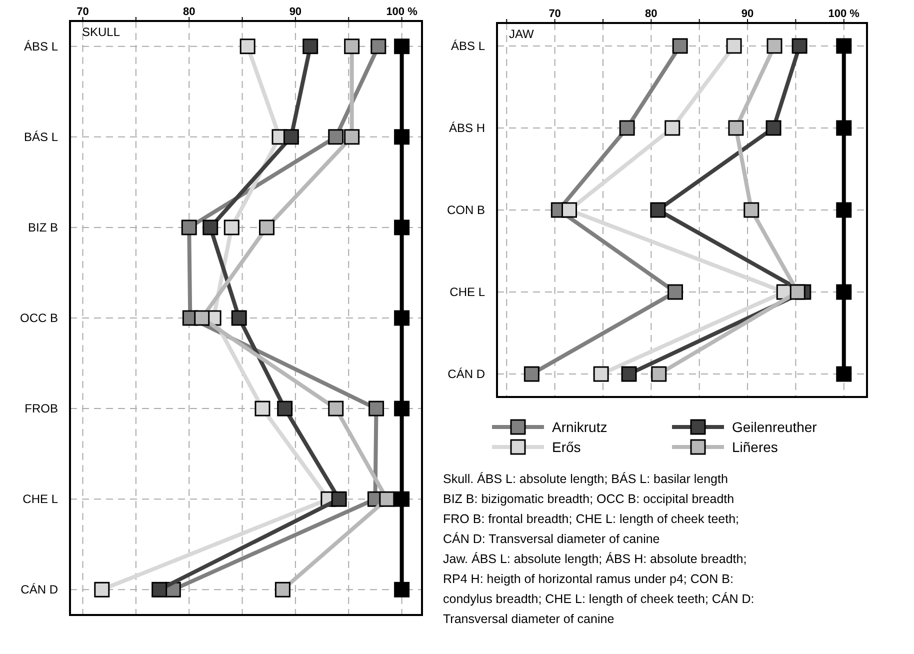 The image size is (914, 654). Describe the element at coordinates (588, 579) in the screenshot. I see `text: RP4 H: heigth of horizontal ramus under p4; CON B:` at that location.